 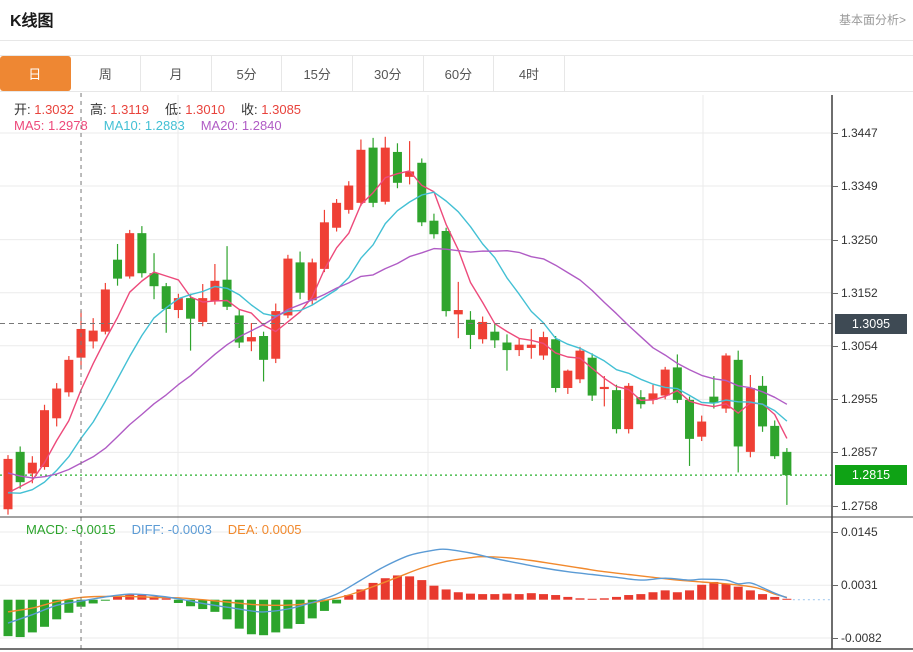 What do you see at coordinates (195, 109) in the screenshot?
I see `legend-item: 低: 1.3010` at bounding box center [195, 109].